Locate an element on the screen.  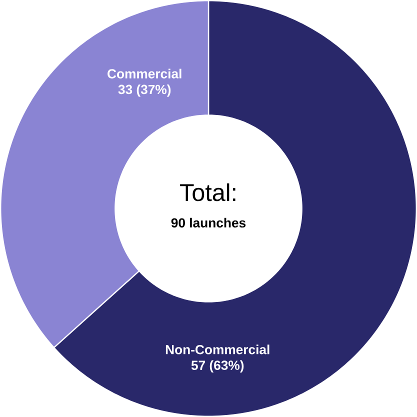
text: 90 launches is located at coordinates (208, 223).